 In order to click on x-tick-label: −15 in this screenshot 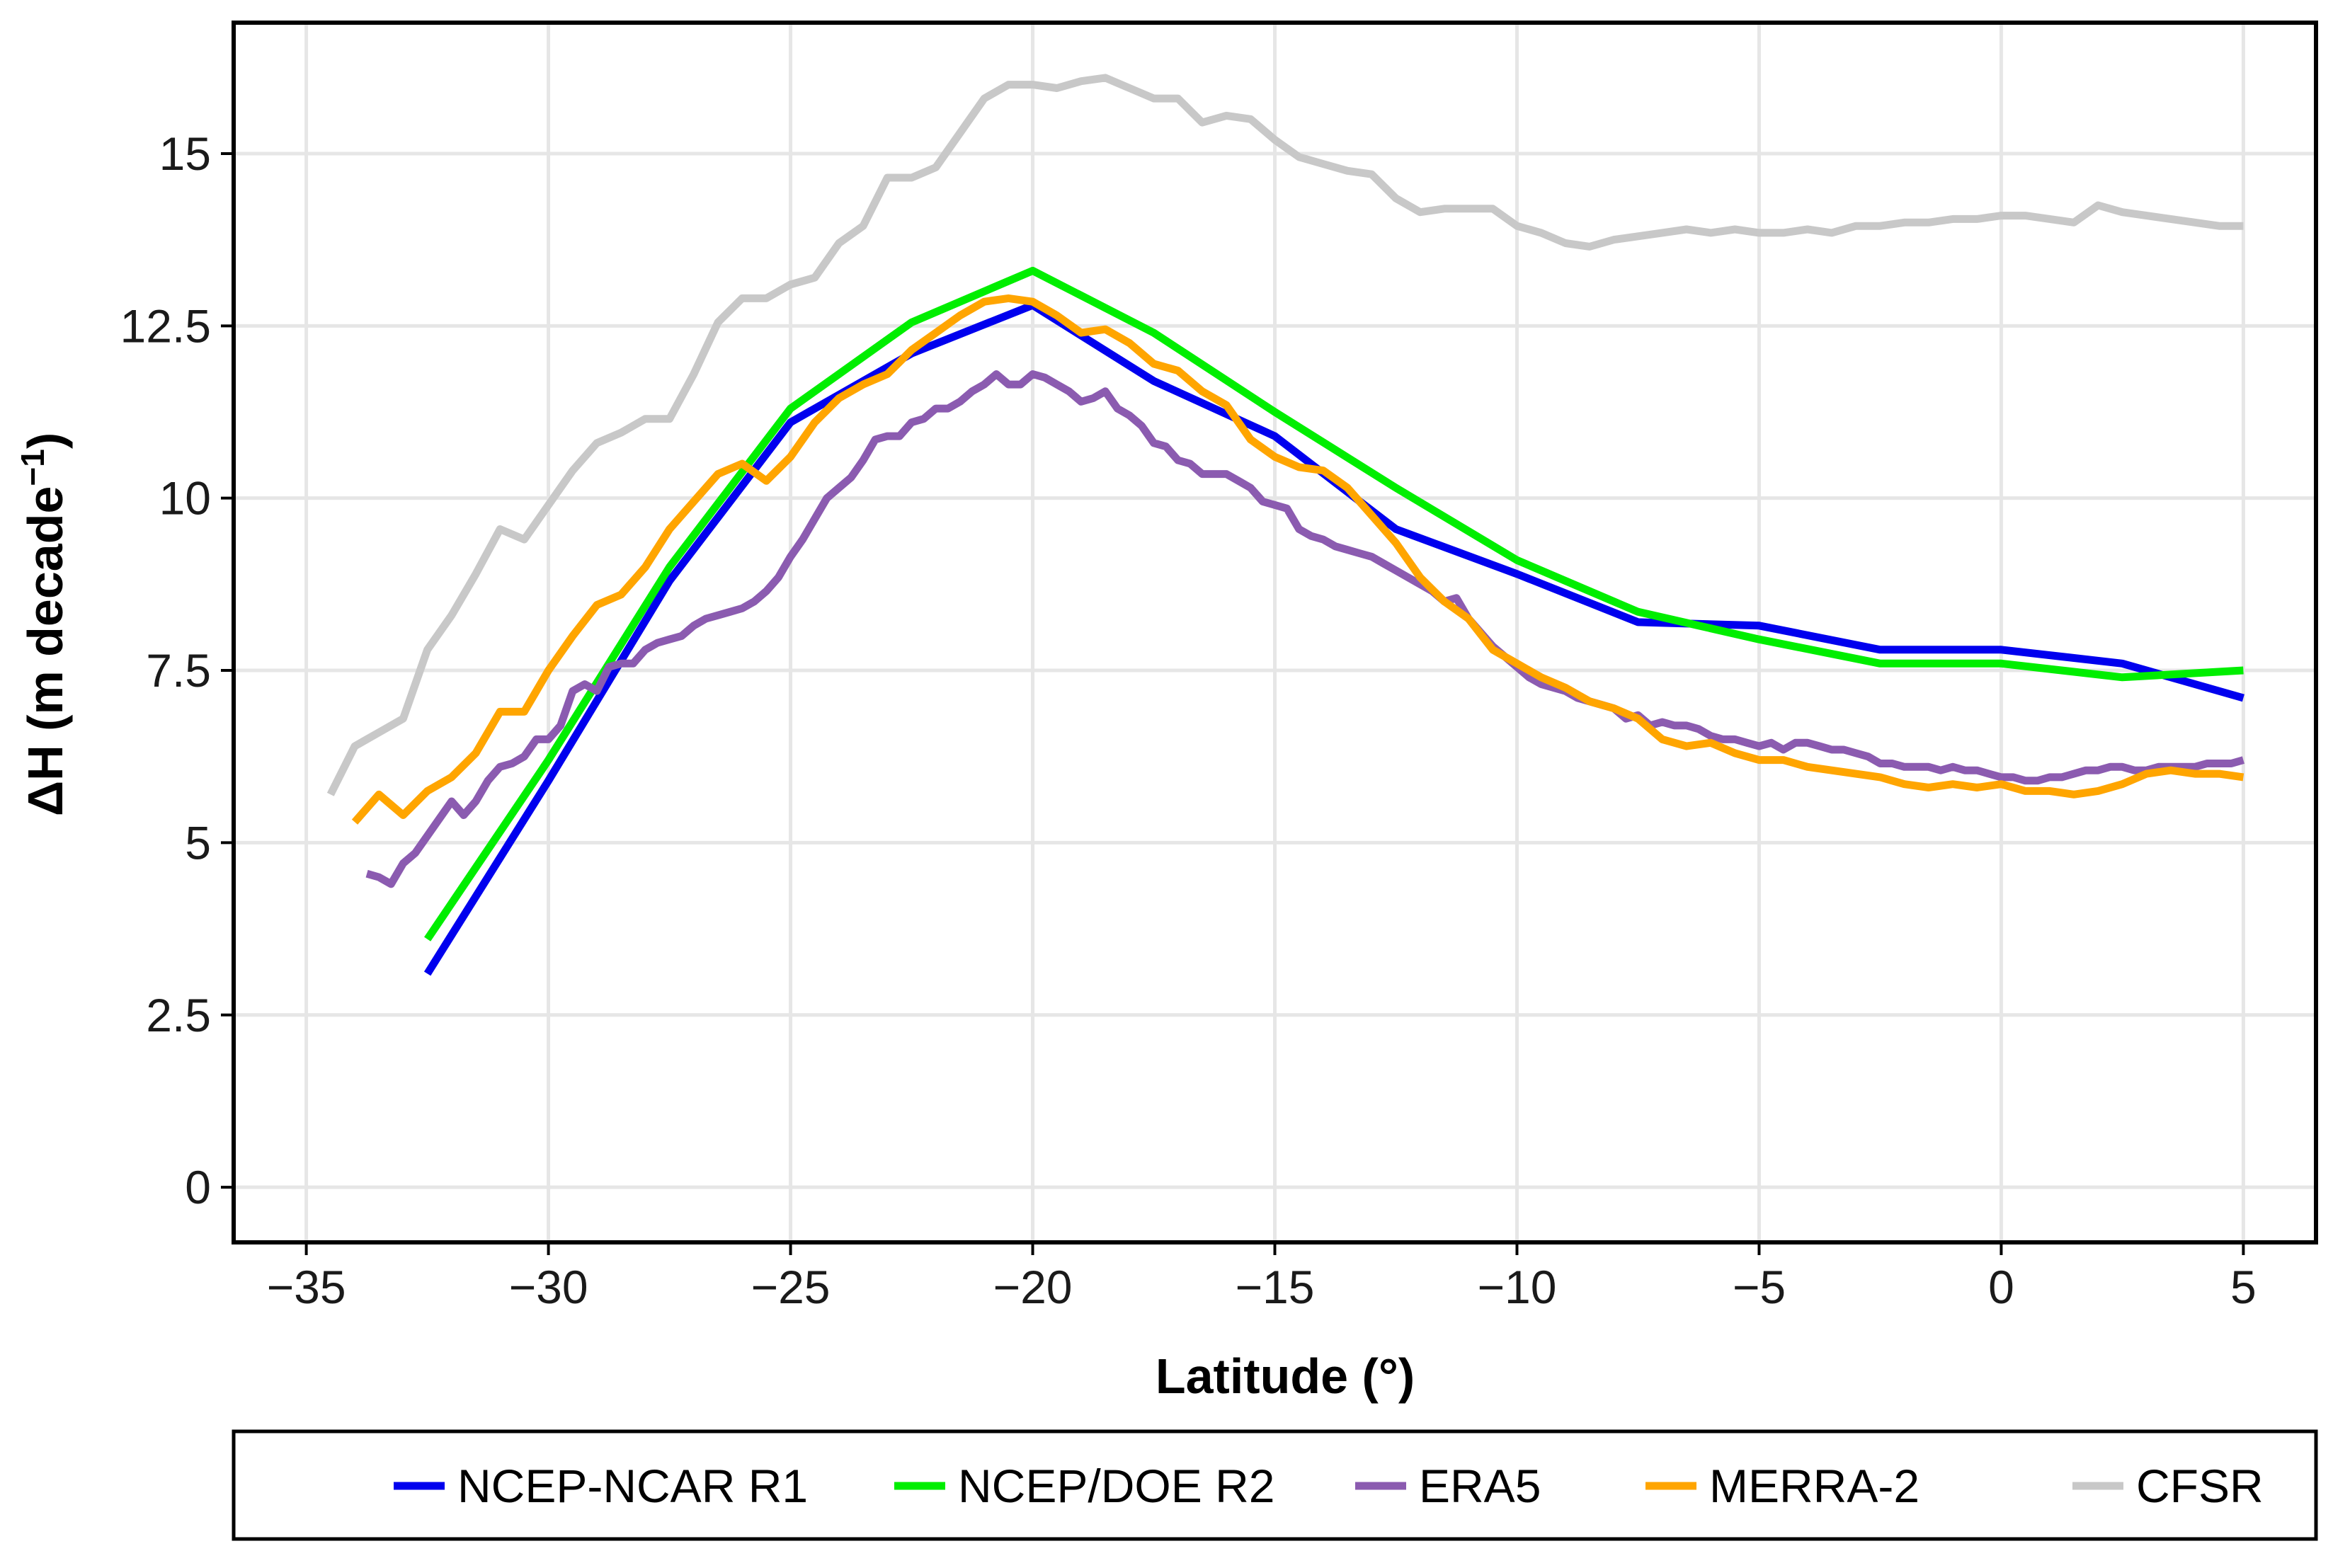, I will do `click(1275, 1287)`.